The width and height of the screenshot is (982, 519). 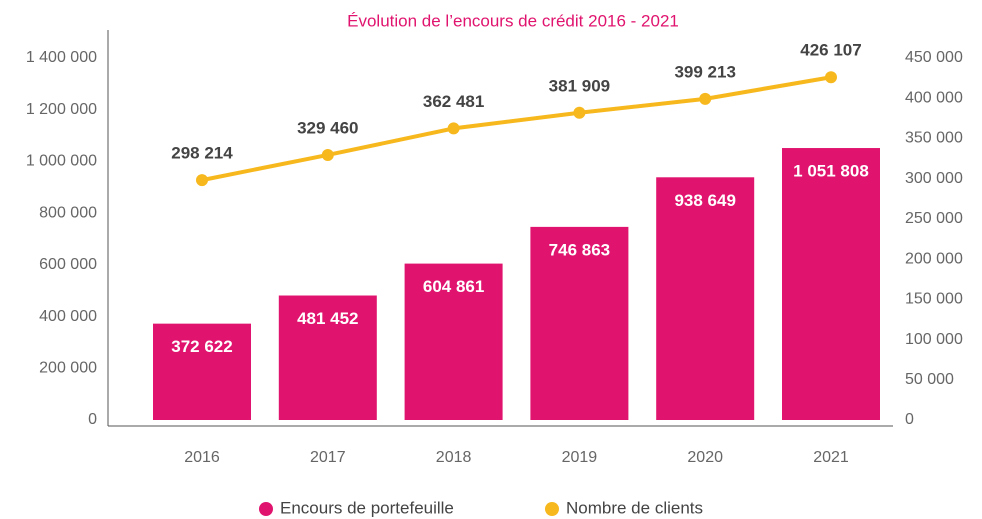 I want to click on line-label: 329 460, so click(x=327, y=127).